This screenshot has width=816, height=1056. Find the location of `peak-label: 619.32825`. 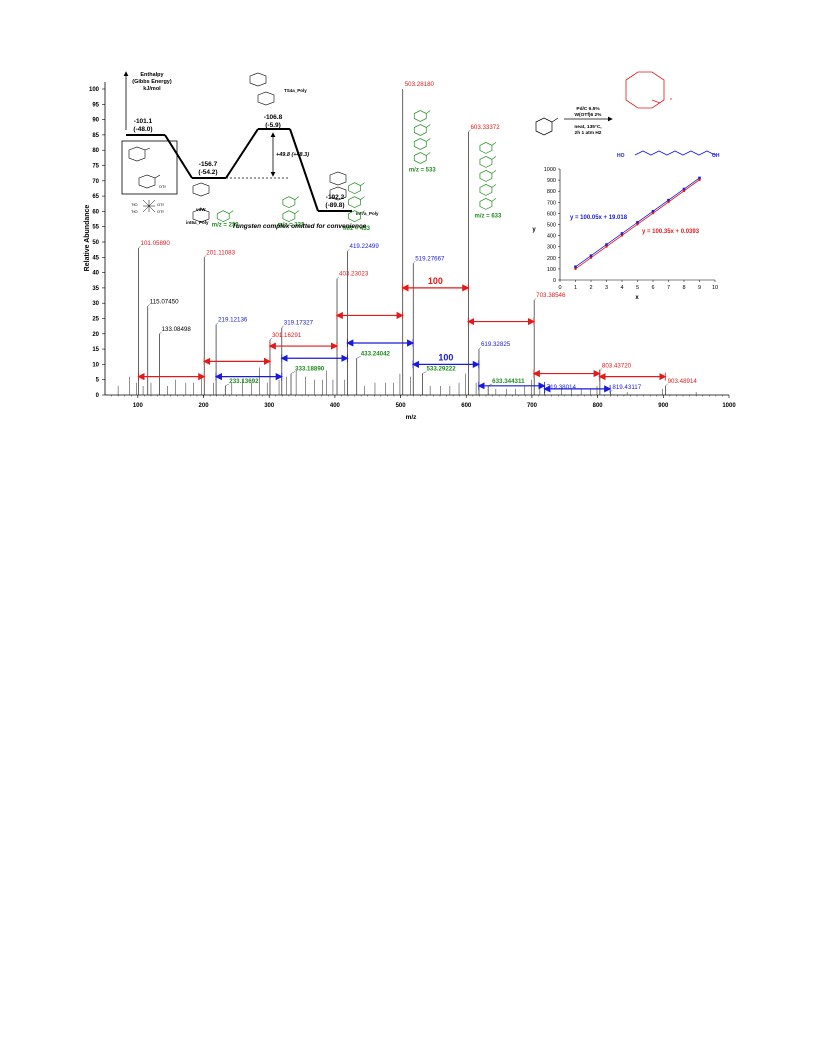

peak-label: 619.32825 is located at coordinates (496, 344).